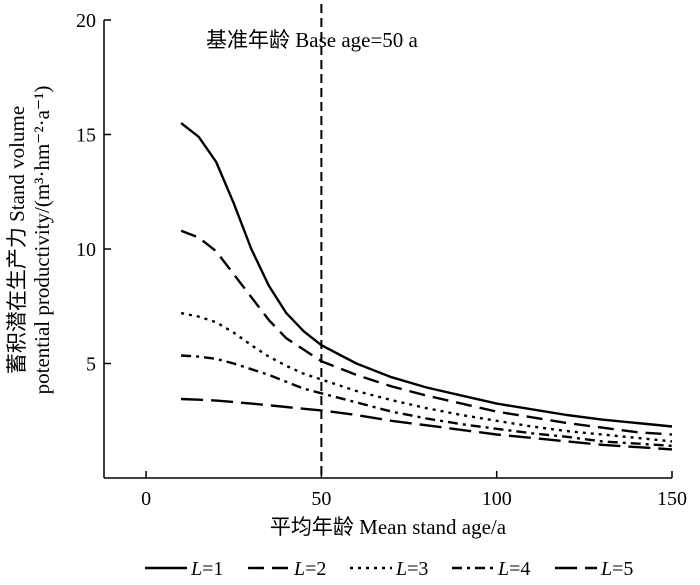  I want to click on legend-label-1: L=1, so click(206, 569).